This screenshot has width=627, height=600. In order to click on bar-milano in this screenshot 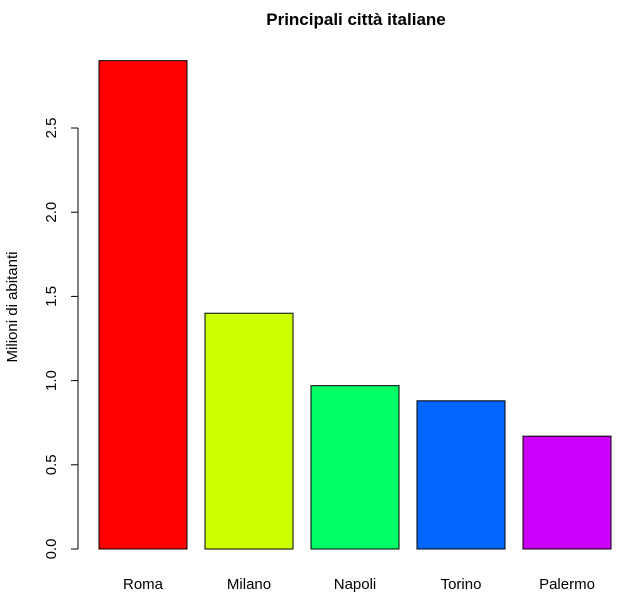, I will do `click(249, 431)`.